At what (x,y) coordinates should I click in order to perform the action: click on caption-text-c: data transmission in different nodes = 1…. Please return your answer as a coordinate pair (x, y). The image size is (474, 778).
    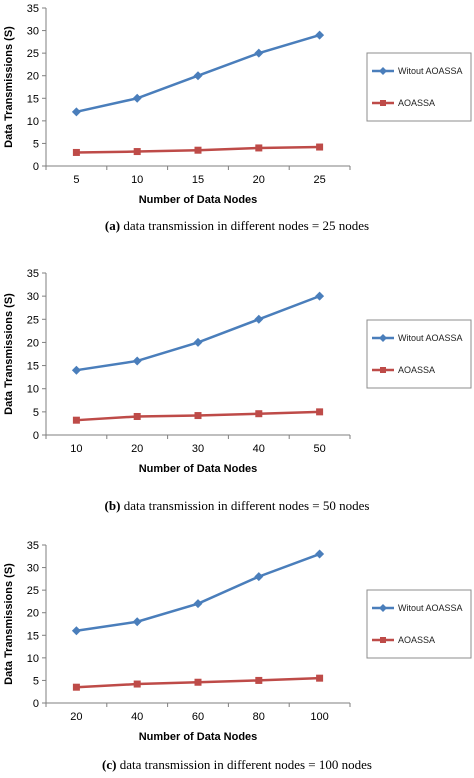
    Looking at the image, I should click on (245, 764).